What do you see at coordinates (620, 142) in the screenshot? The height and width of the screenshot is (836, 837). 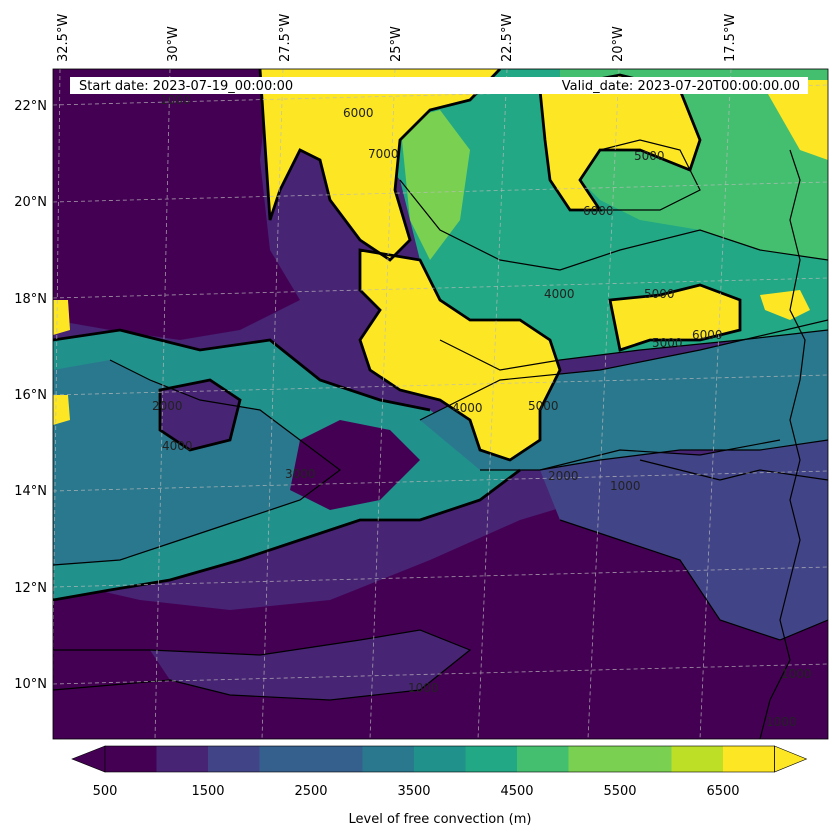 I see `max-field-northeast` at bounding box center [620, 142].